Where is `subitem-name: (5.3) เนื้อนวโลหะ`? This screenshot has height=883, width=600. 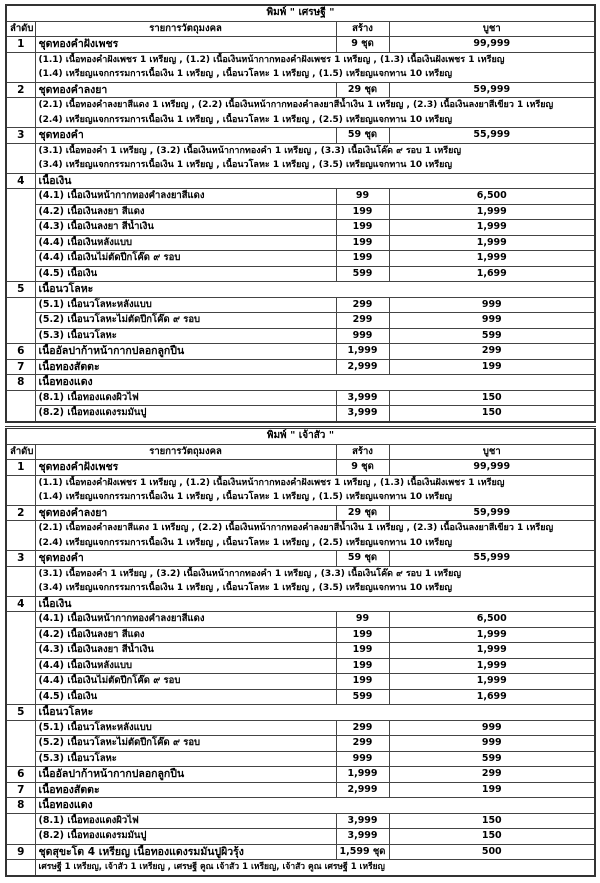 subitem-name: (5.3) เนื้อนวโลหะ is located at coordinates (185, 758).